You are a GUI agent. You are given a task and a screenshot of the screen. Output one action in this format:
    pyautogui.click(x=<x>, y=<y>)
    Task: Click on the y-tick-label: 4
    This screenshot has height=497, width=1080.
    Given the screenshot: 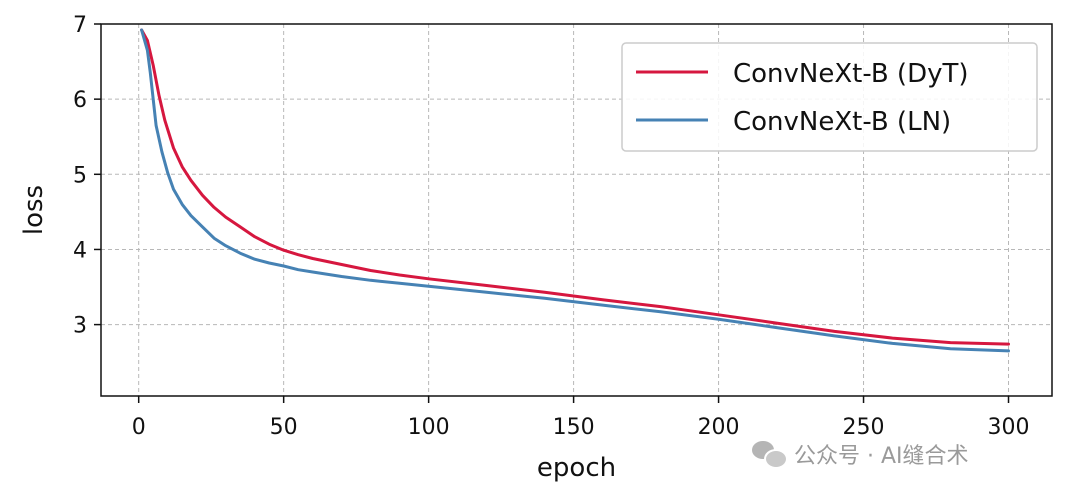 What is the action you would take?
    pyautogui.click(x=80, y=250)
    